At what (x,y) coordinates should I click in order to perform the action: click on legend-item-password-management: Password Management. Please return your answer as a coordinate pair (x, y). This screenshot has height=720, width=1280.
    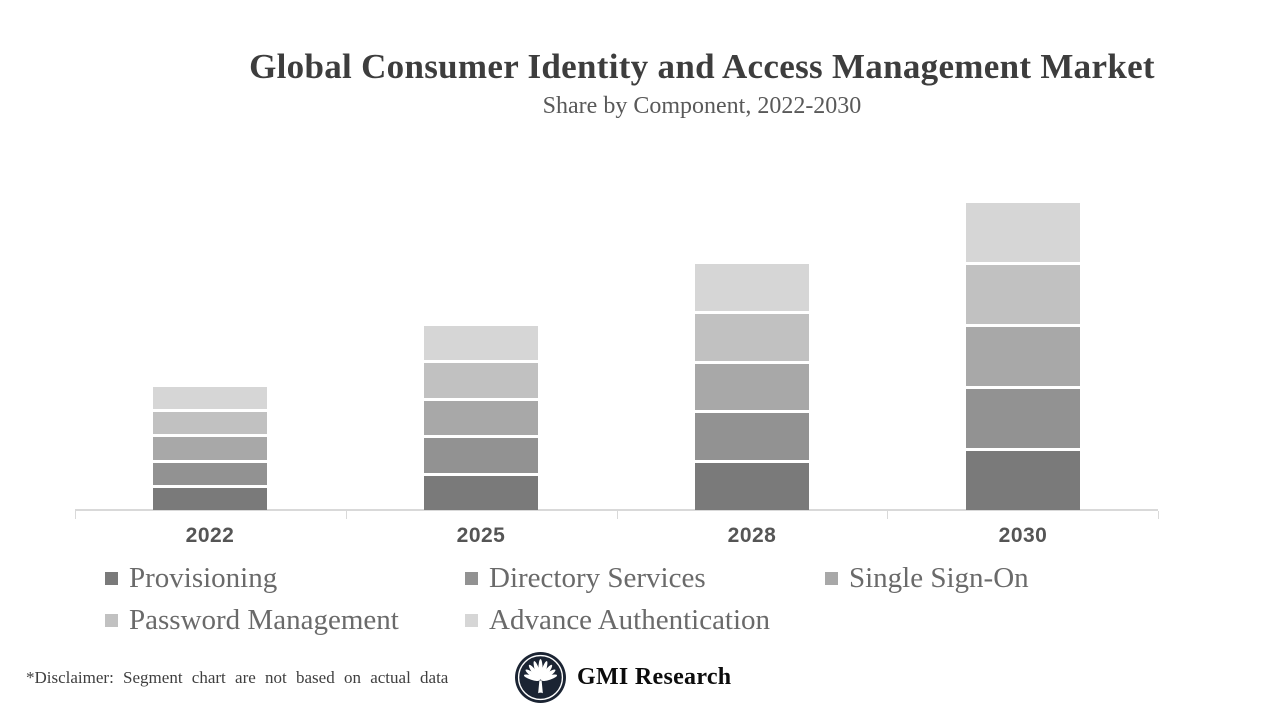
    Looking at the image, I should click on (285, 620).